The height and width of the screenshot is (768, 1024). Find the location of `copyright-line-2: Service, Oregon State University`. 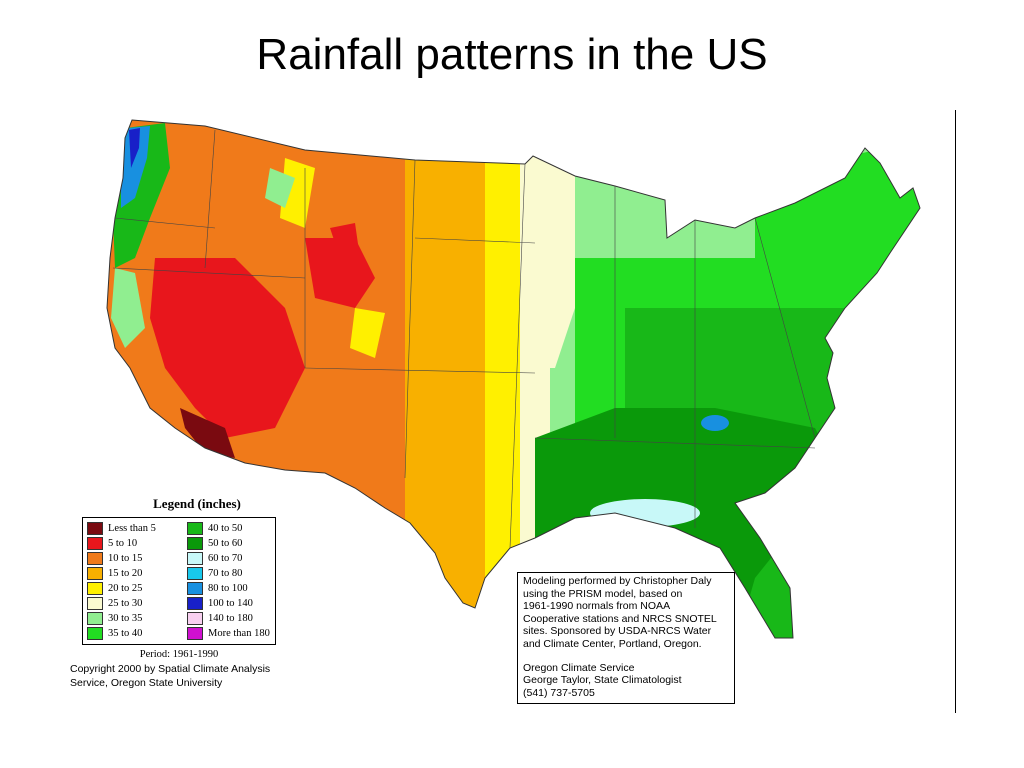

copyright-line-2: Service, Oregon State University is located at coordinates (146, 683).